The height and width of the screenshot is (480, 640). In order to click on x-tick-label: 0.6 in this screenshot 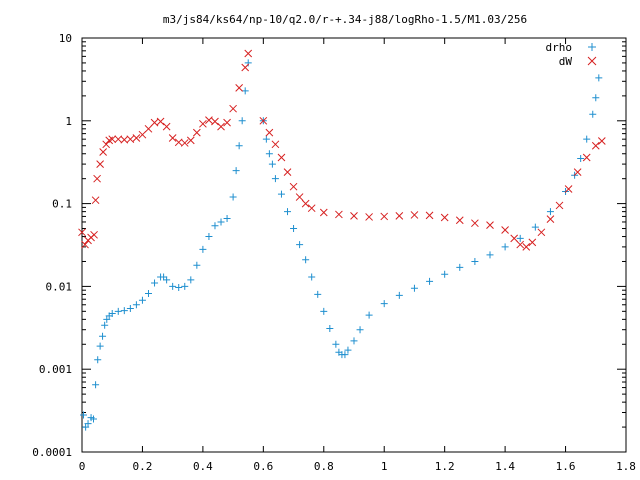, I will do `click(263, 466)`.